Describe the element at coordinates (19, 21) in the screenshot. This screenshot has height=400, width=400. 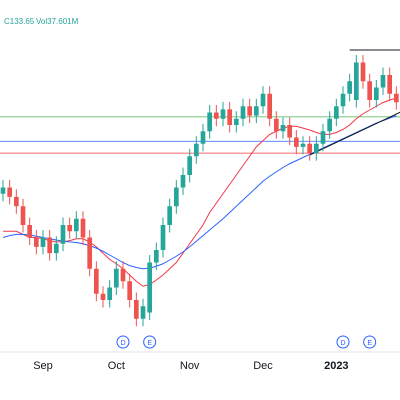
I see `close-label: C133.65` at that location.